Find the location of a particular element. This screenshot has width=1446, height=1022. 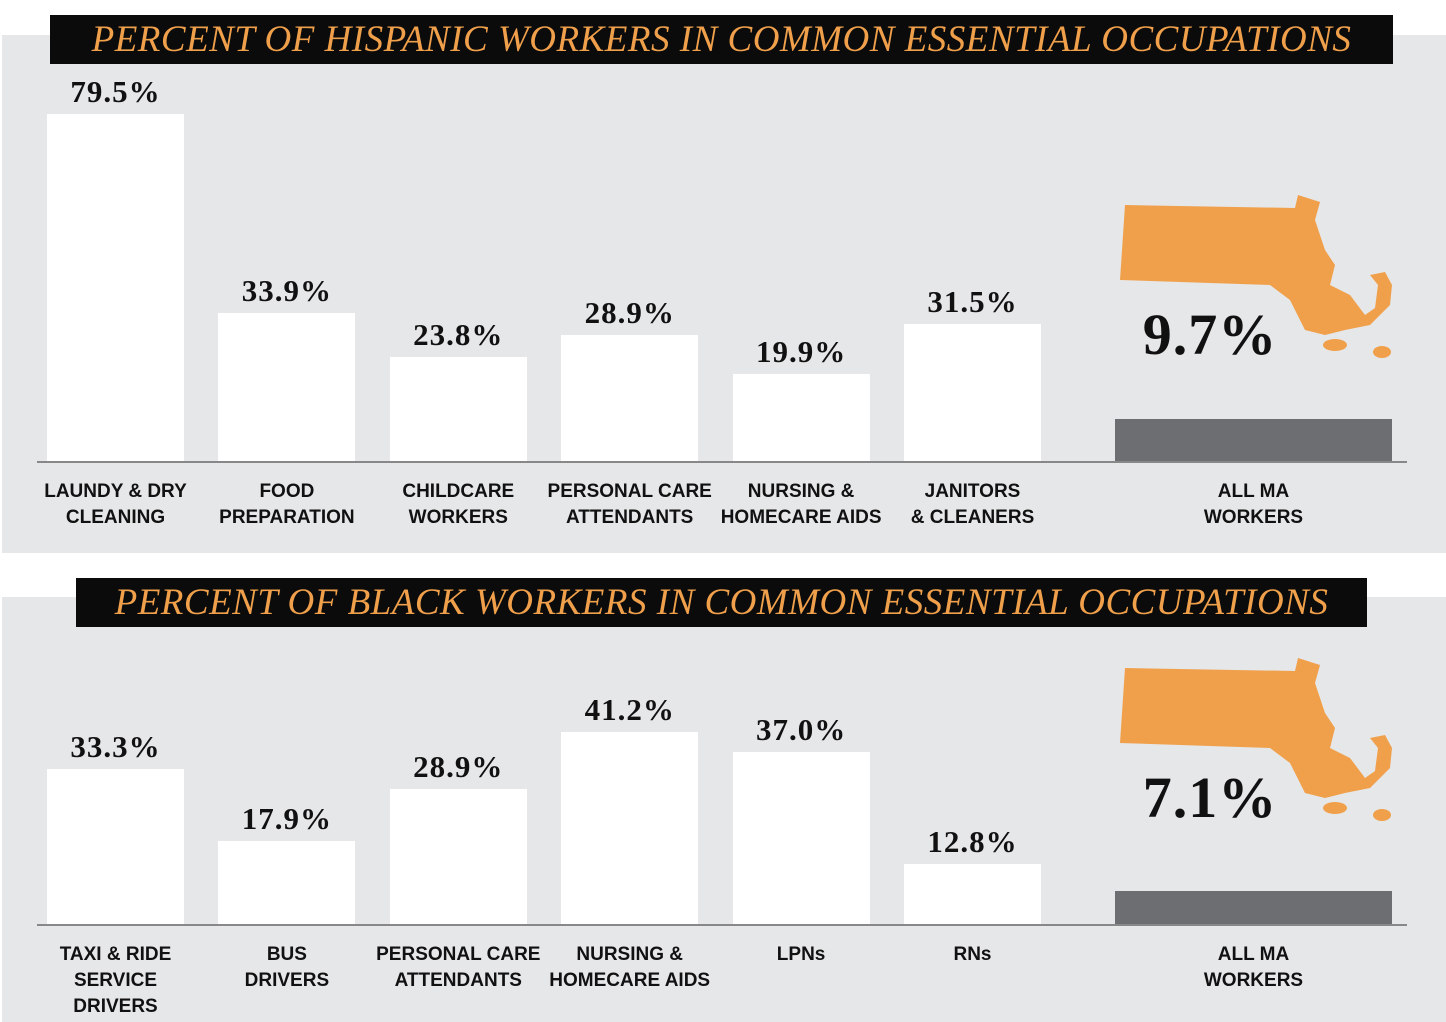

value-label: 41.2% is located at coordinates (629, 709).